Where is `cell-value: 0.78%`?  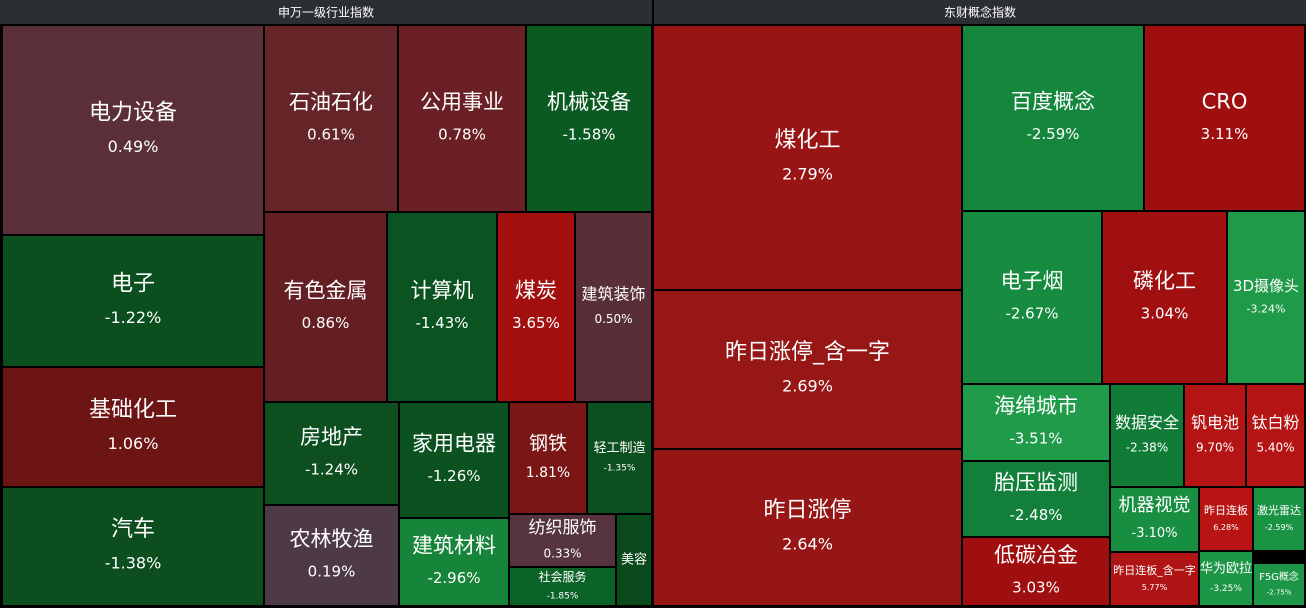
cell-value: 0.78% is located at coordinates (462, 135).